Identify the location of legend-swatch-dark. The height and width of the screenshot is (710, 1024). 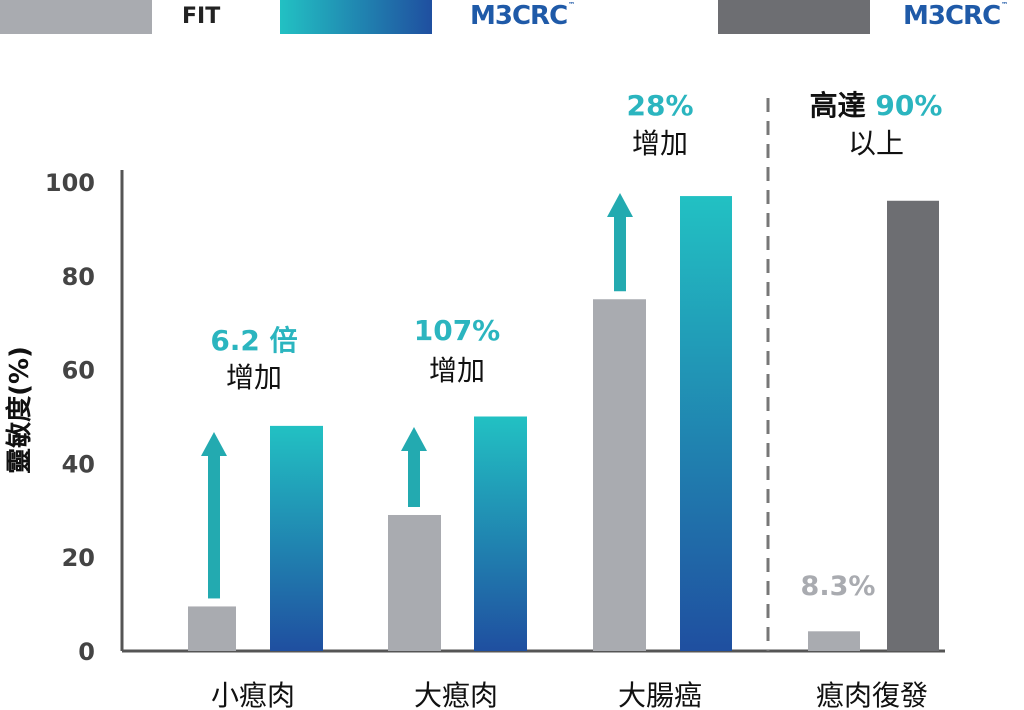
(794, 17).